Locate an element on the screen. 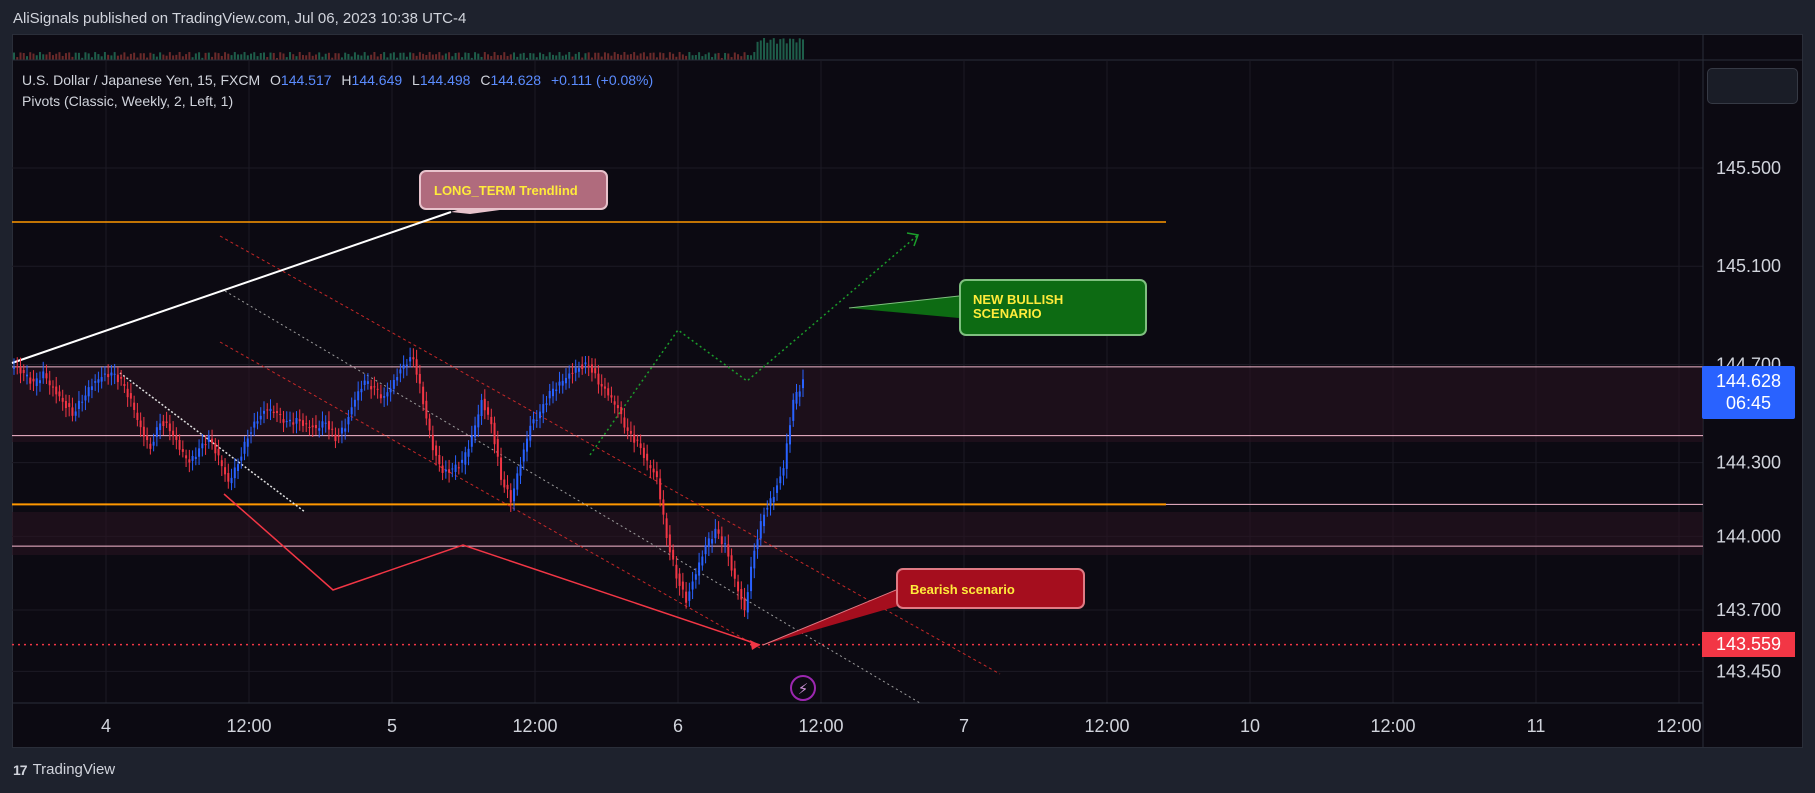  indicator-legend: Pivots (Classic, Weekly, 2, Left, 1) is located at coordinates (128, 101).